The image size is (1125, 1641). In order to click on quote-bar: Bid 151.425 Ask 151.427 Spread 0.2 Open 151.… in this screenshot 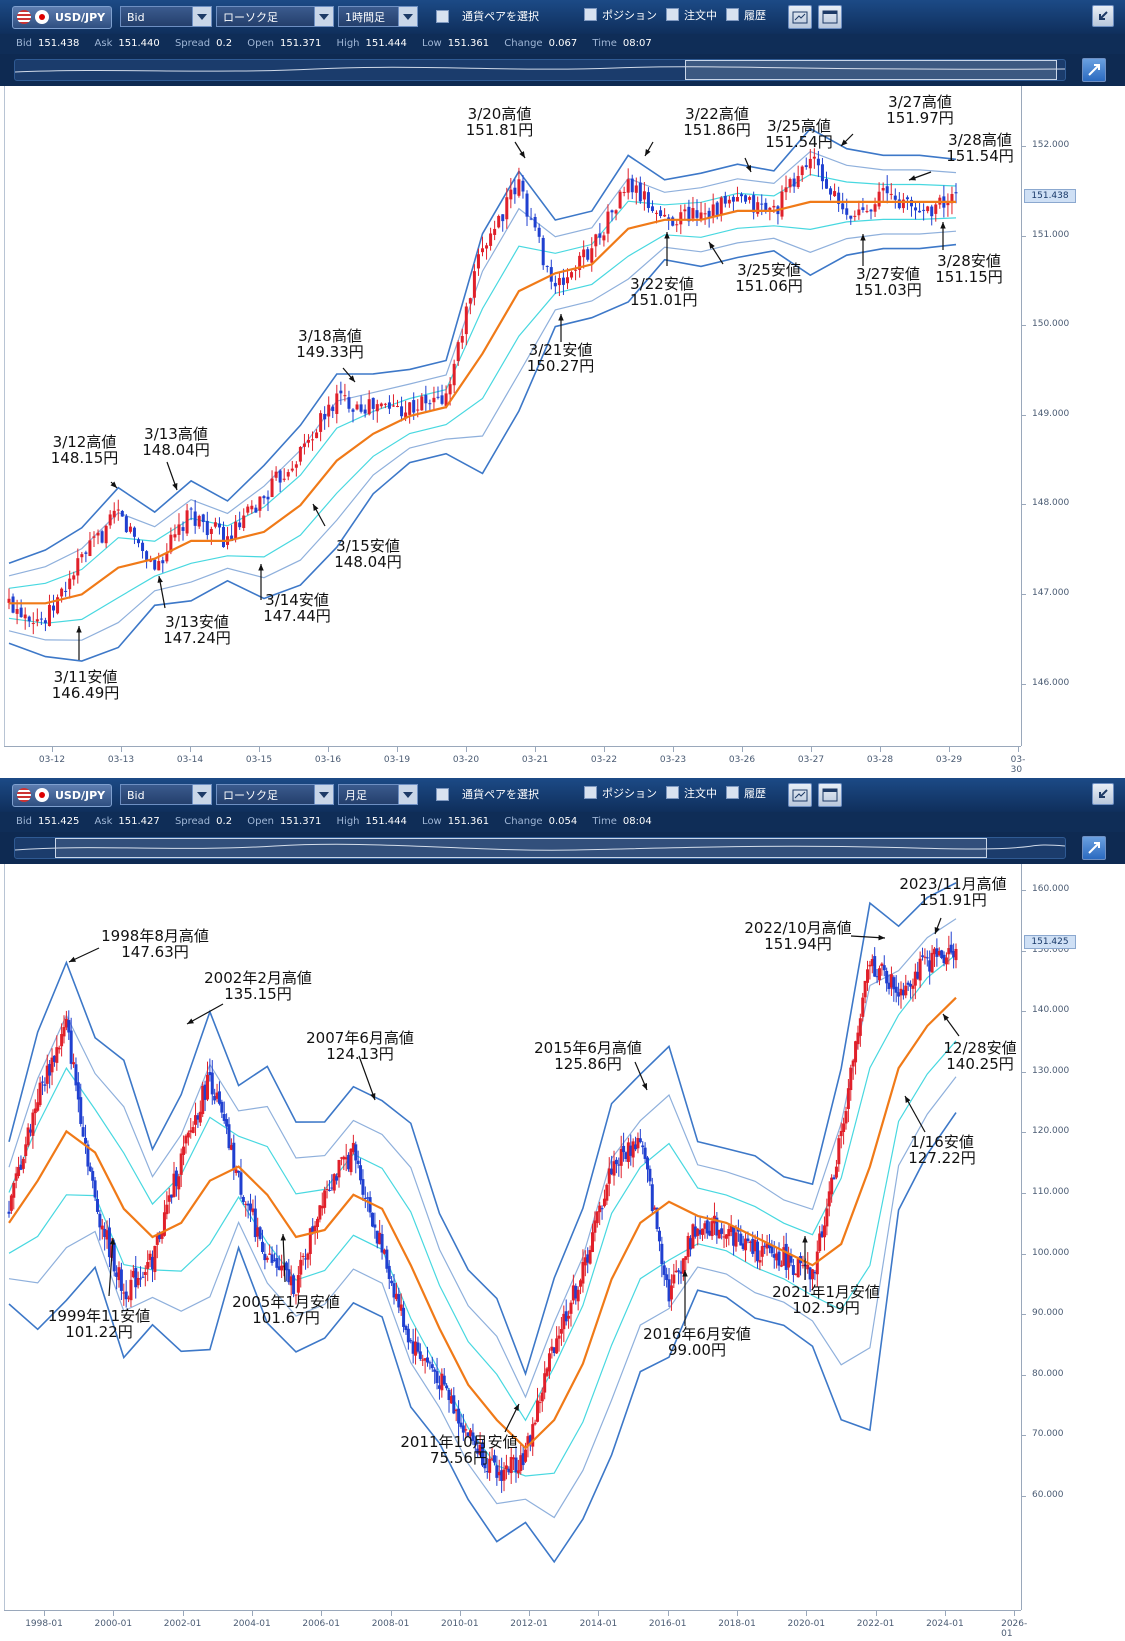, I will do `click(562, 822)`.